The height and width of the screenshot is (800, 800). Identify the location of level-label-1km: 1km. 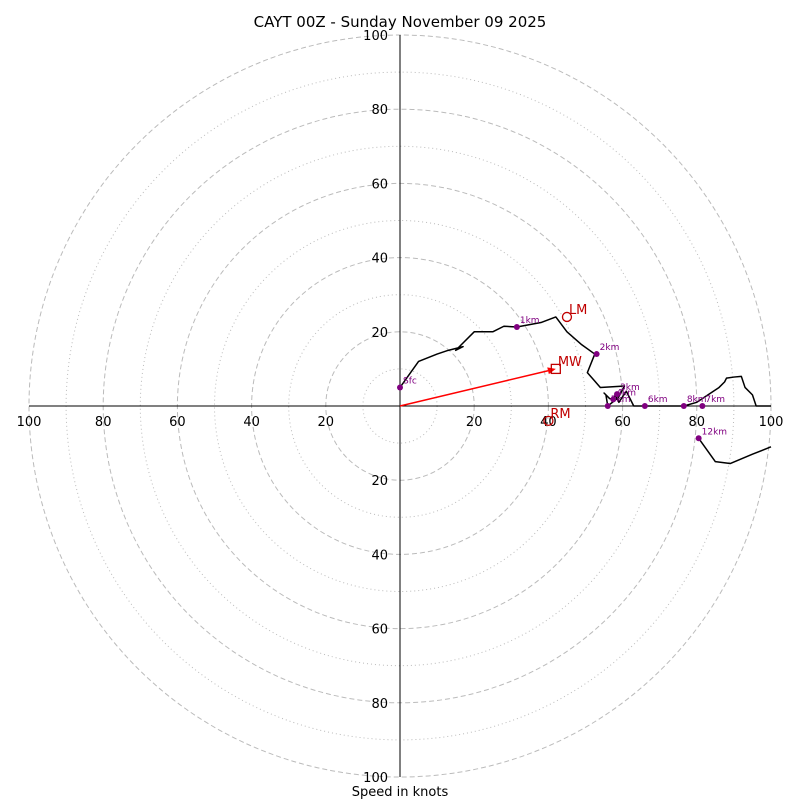
(530, 321).